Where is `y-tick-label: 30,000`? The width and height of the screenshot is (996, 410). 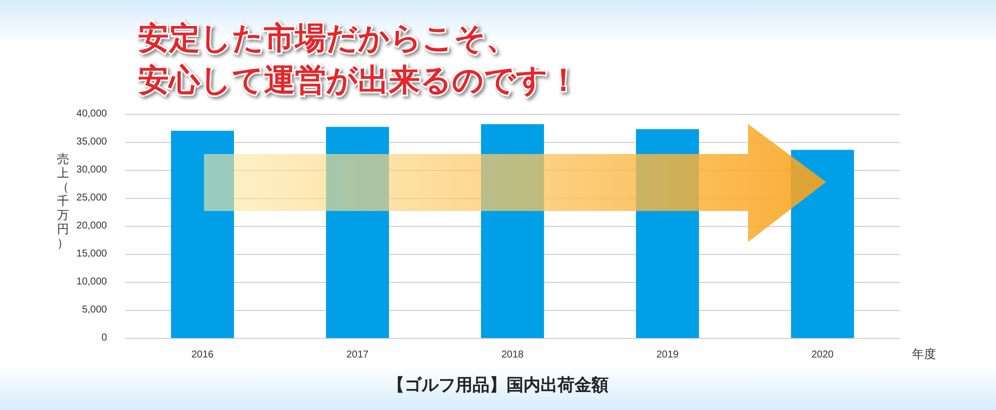 y-tick-label: 30,000 is located at coordinates (92, 170).